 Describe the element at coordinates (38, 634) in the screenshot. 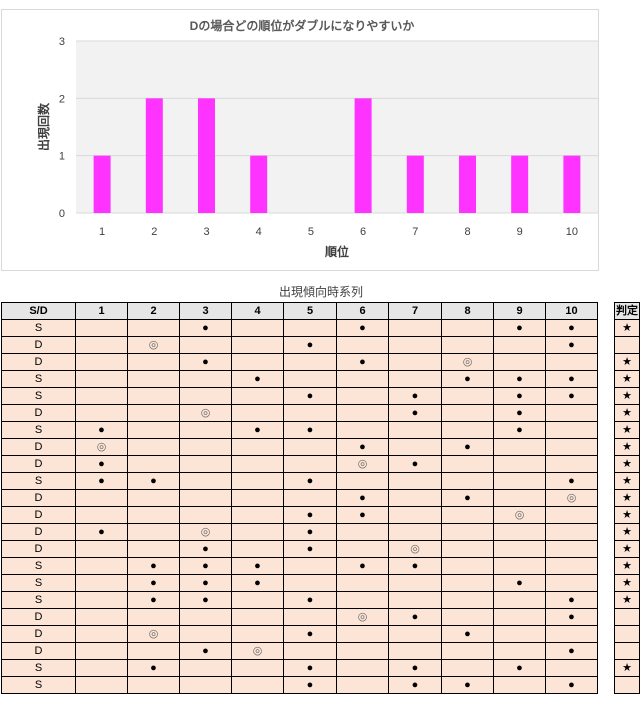

I see `sd-cell: D` at that location.